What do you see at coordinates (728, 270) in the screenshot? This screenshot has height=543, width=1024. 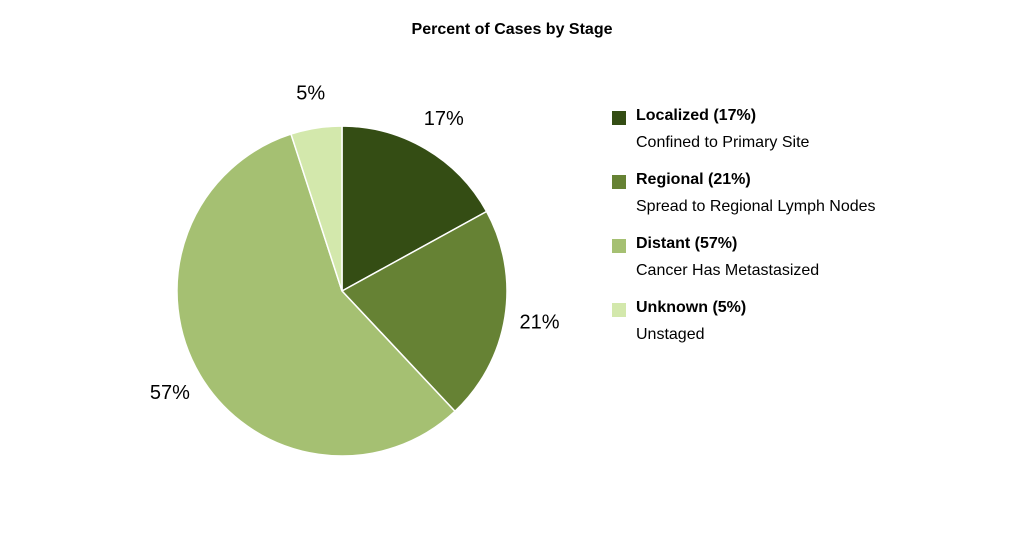 I see `legend-description-distant: Cancer Has Metastasized` at bounding box center [728, 270].